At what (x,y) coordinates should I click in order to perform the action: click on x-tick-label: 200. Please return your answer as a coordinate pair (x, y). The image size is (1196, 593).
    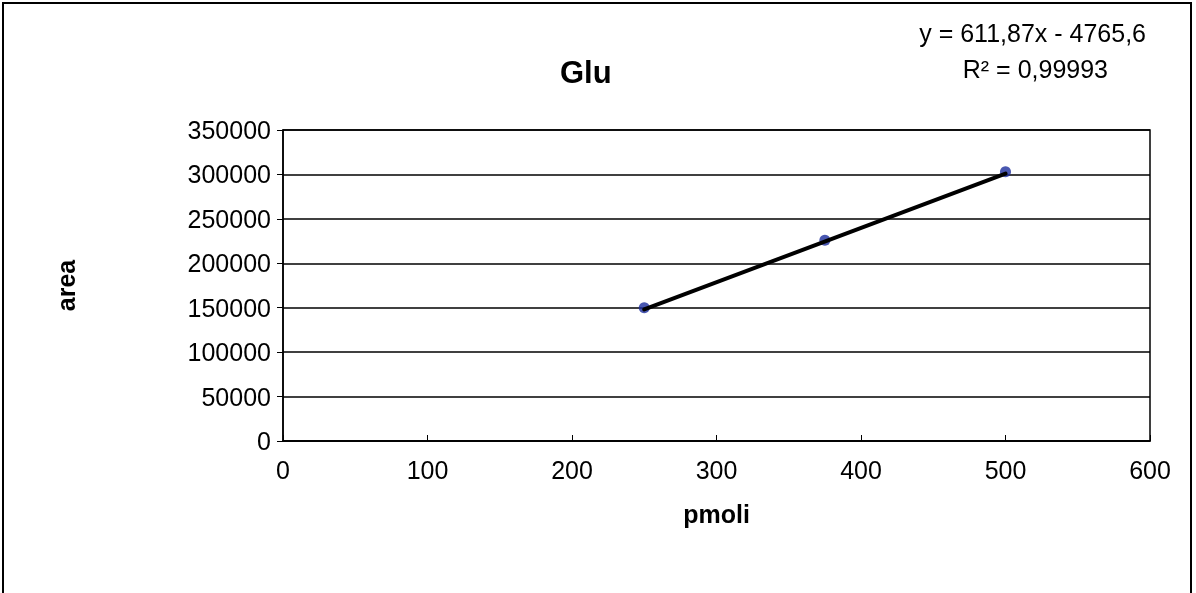
    Looking at the image, I should click on (572, 469).